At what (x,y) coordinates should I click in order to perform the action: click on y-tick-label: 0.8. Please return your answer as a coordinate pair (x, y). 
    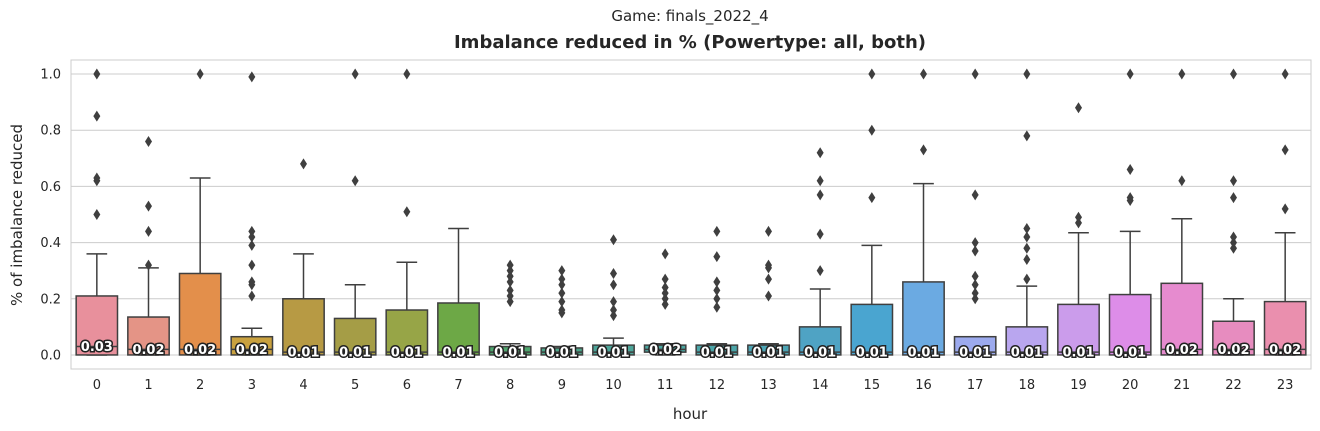
    Looking at the image, I should click on (50, 131).